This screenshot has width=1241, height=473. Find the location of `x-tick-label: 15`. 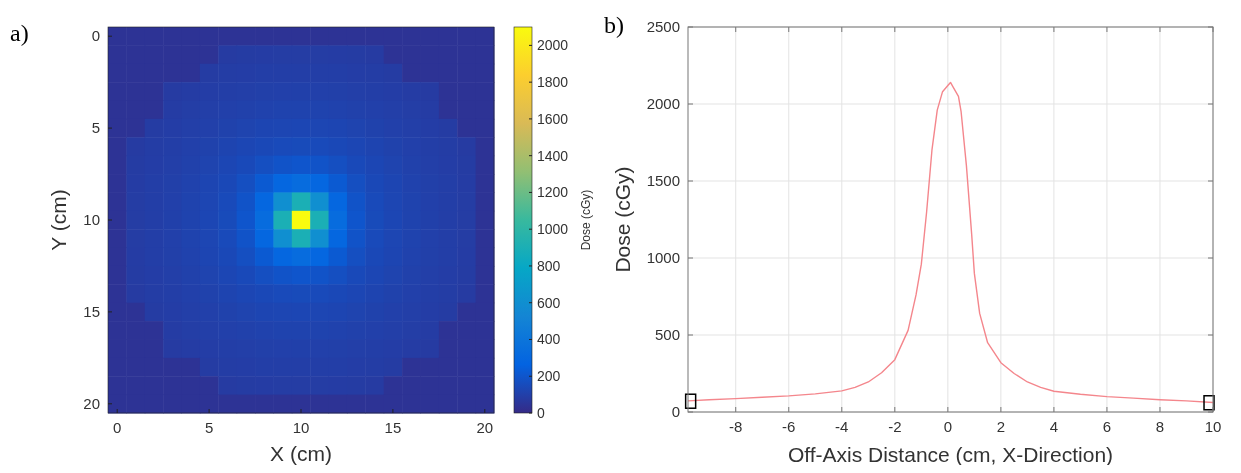

x-tick-label: 15 is located at coordinates (393, 427).